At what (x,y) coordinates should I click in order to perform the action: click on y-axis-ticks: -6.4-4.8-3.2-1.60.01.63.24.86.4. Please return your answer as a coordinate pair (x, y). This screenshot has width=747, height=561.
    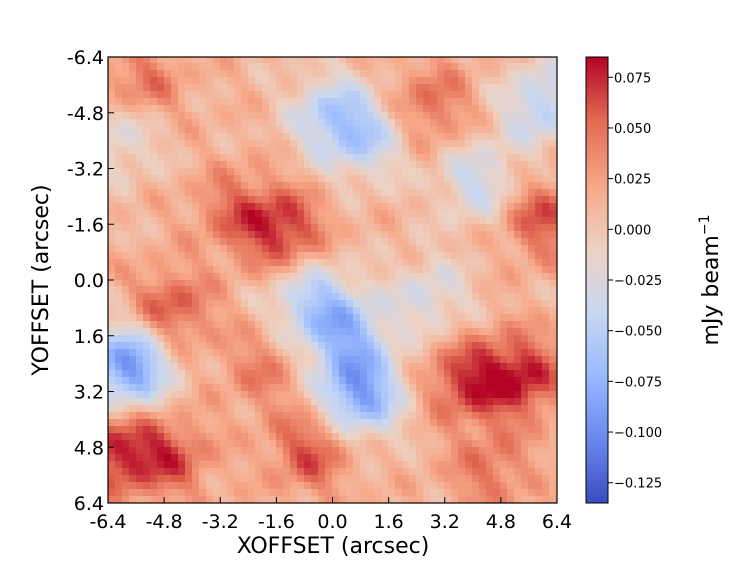
    Looking at the image, I should click on (90, 281).